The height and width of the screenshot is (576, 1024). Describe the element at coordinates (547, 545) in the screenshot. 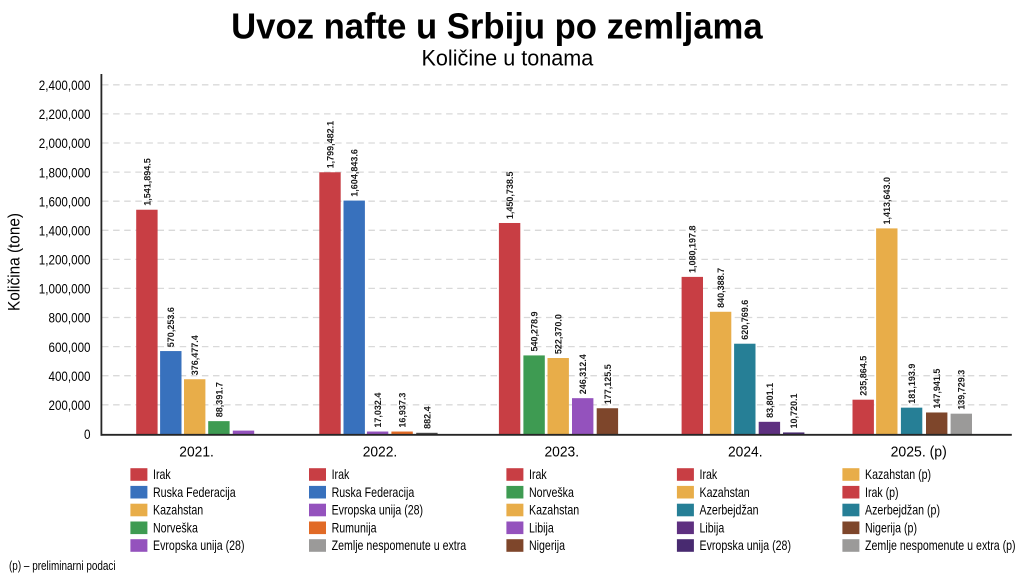

I see `svg-text: Nigerija` at that location.